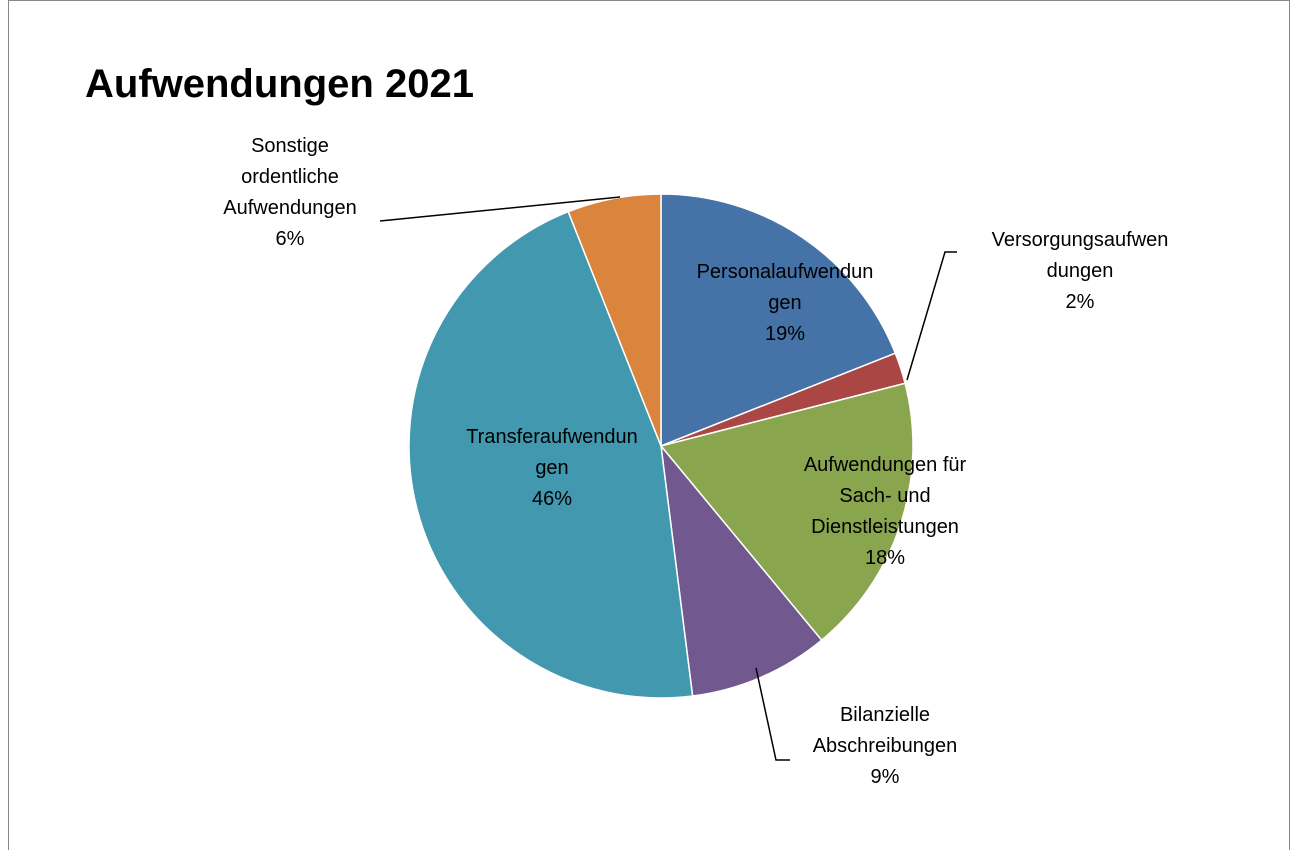  Describe the element at coordinates (1080, 255) in the screenshot. I see `slice-label: Versorgungsaufwen dungen` at that location.